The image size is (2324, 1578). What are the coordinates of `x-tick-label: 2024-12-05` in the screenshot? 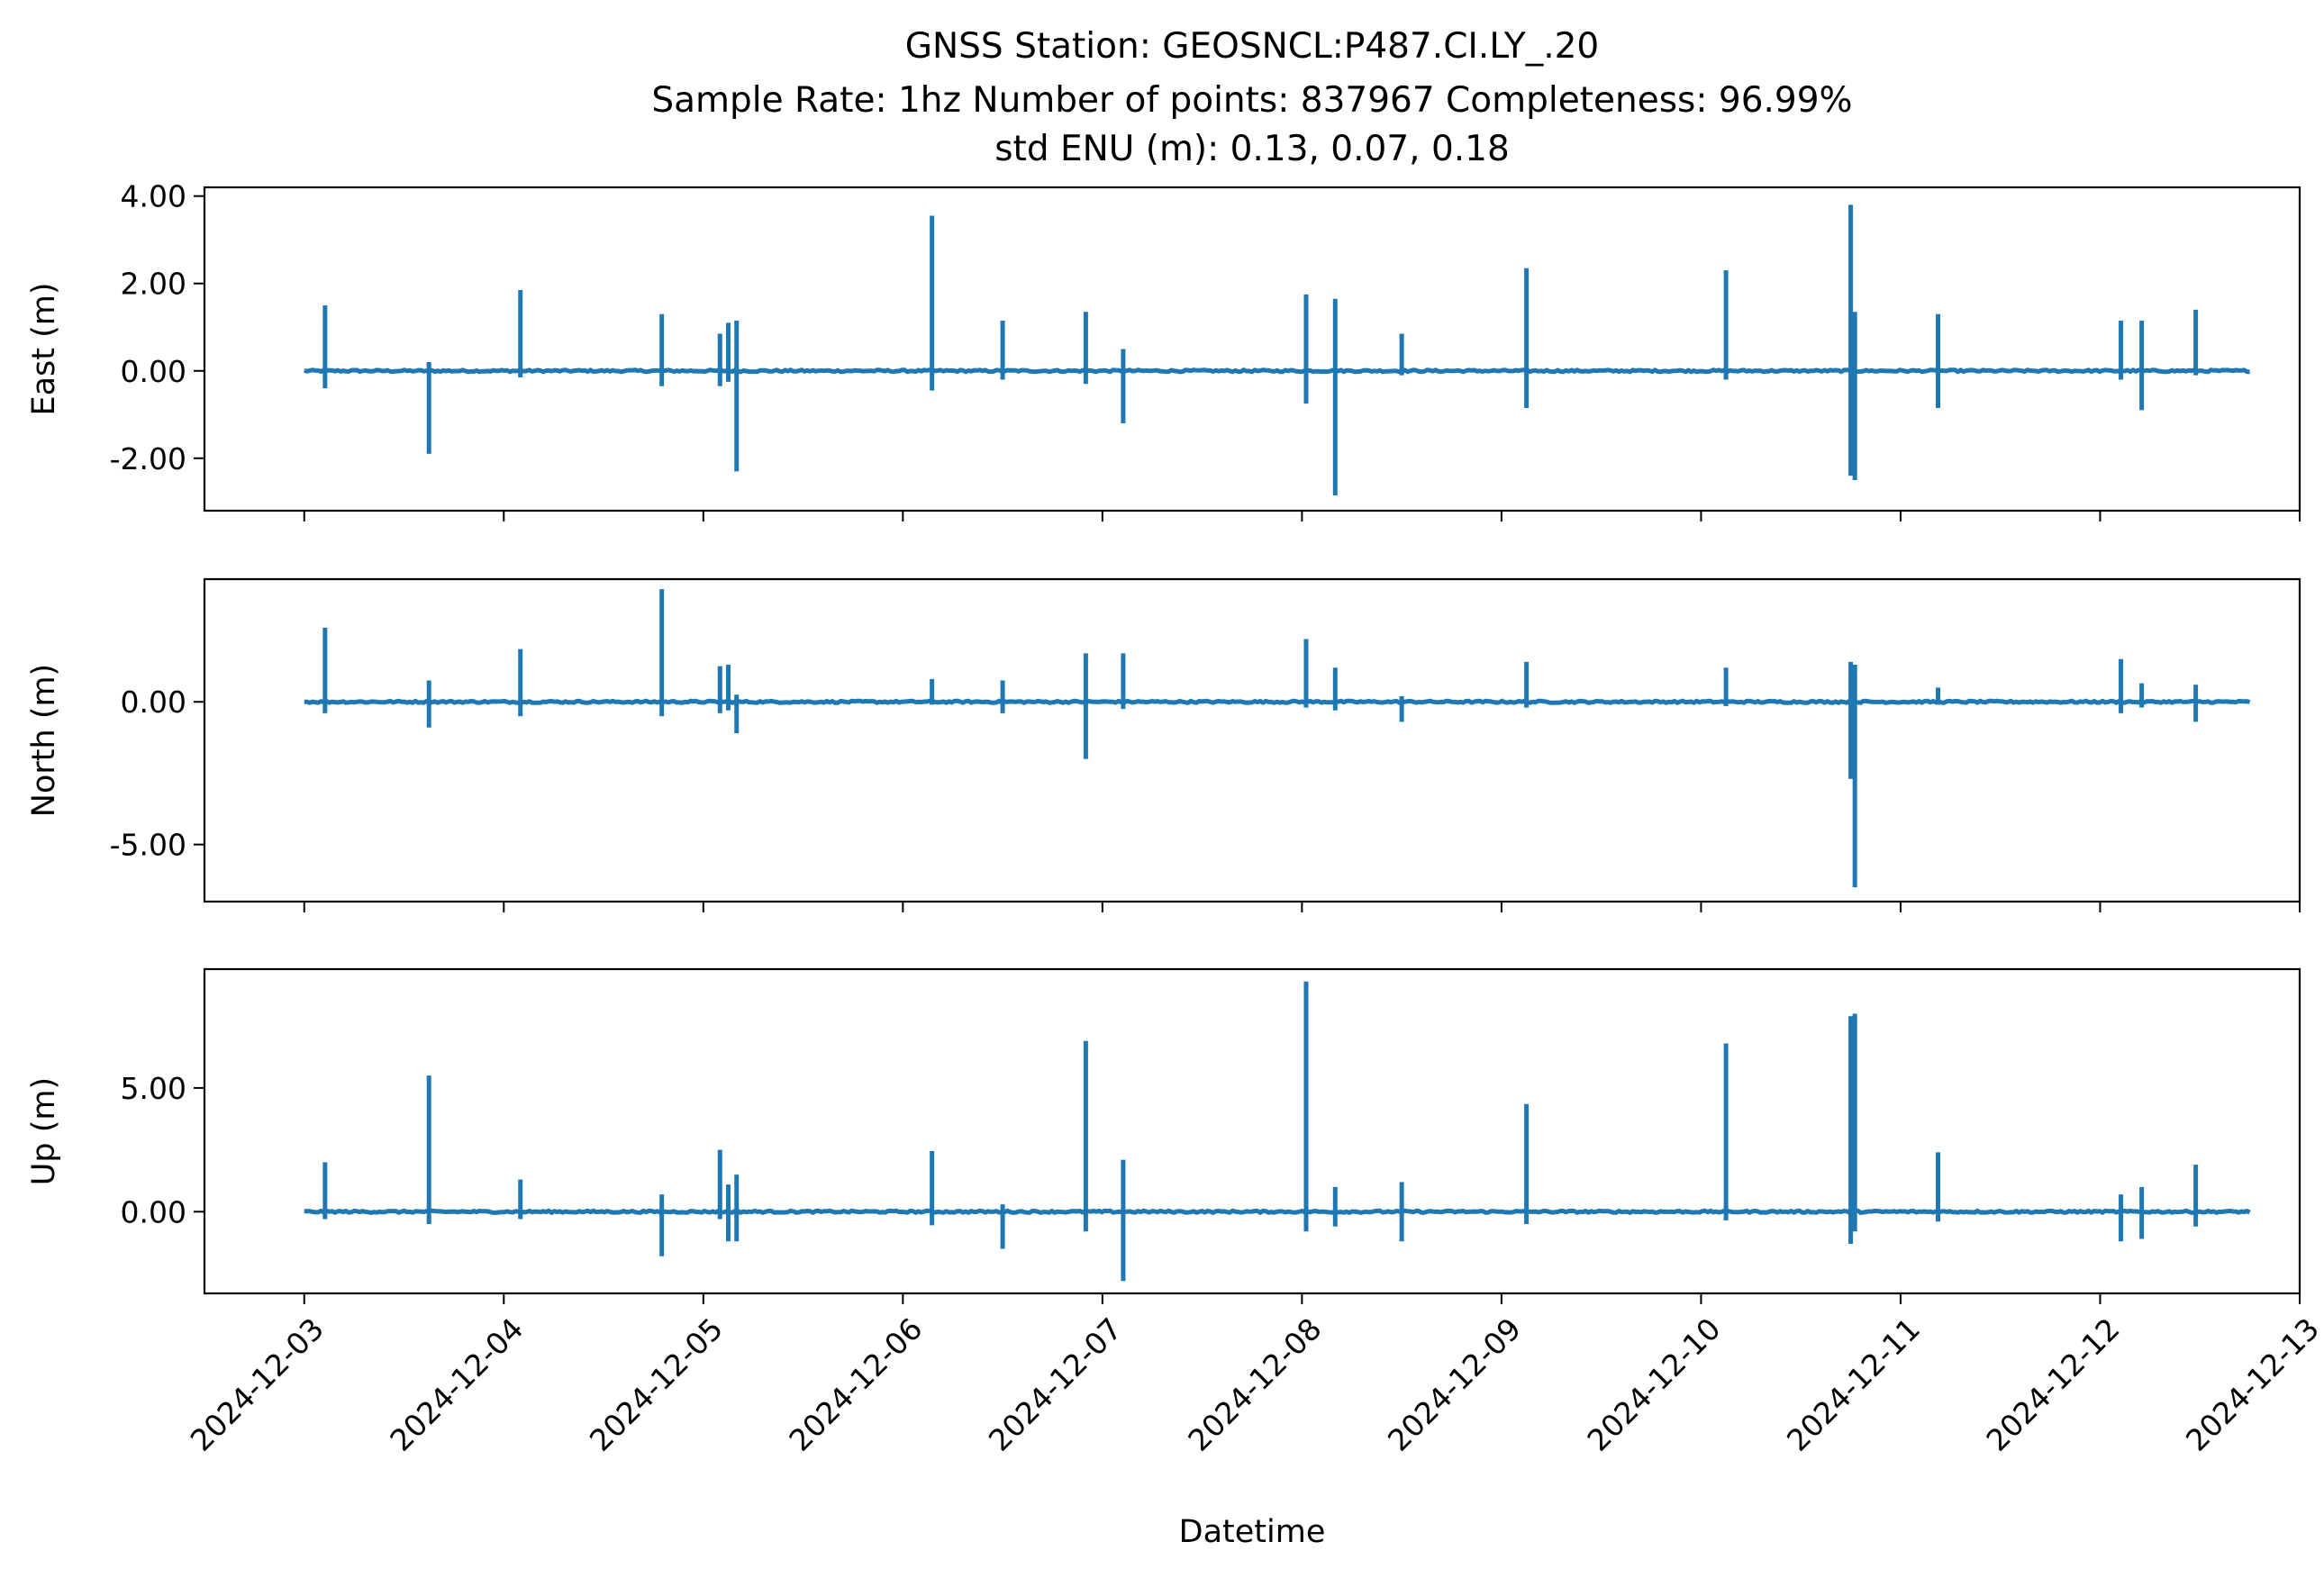 It's located at (657, 1384).